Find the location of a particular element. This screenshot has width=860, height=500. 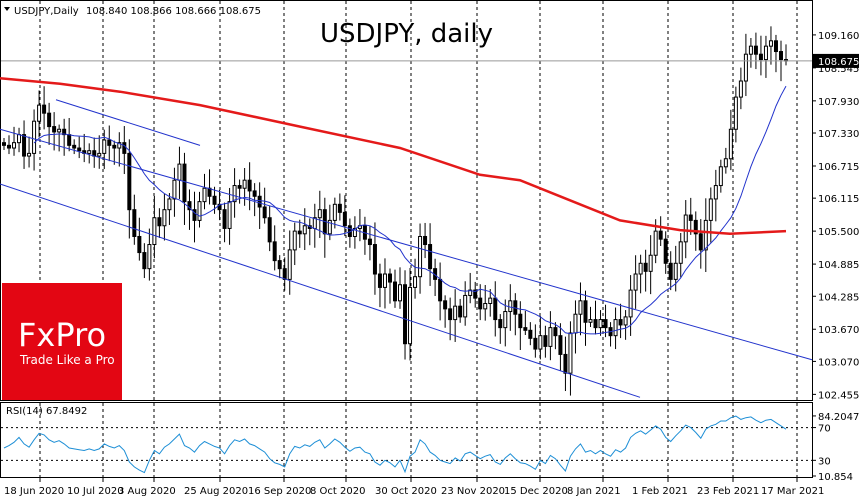

y-tick-label: 102.455 is located at coordinates (838, 395).